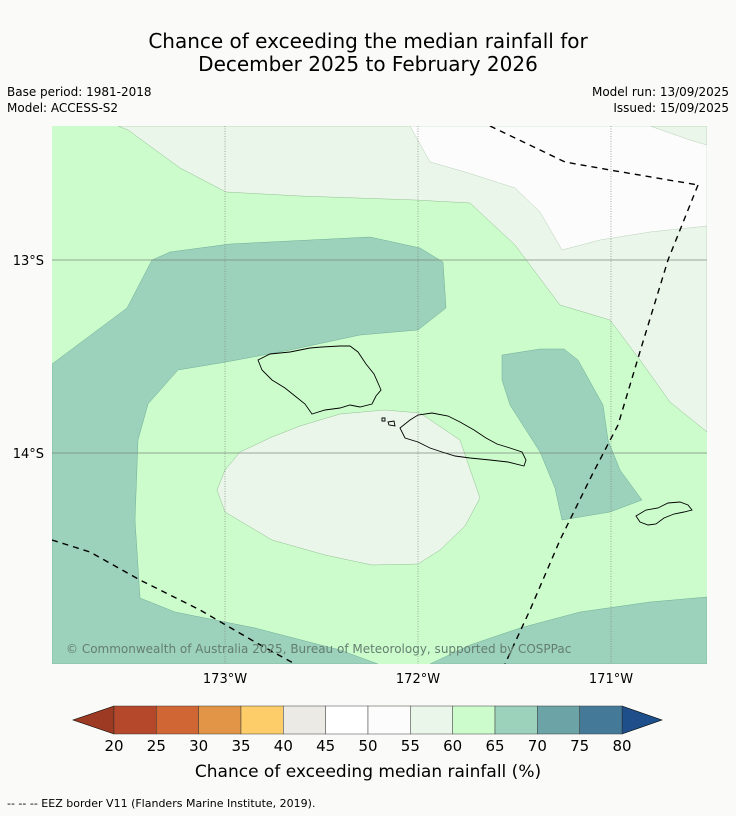  I want to click on colorbar-tick-80: 80, so click(621, 746).